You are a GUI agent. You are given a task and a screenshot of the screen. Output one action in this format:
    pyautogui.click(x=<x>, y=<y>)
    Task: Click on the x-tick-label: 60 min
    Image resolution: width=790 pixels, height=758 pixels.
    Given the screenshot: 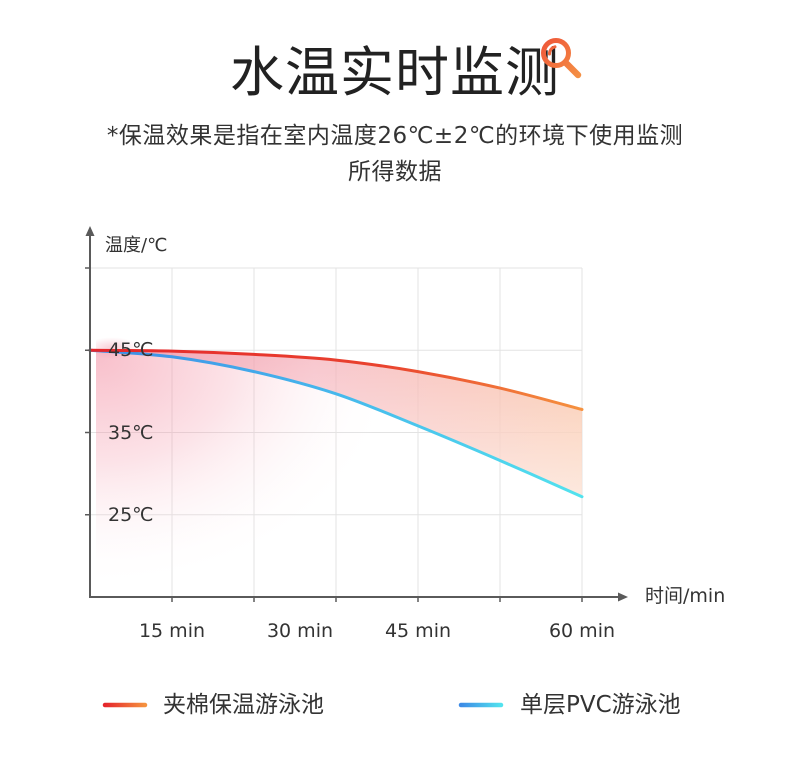 What is the action you would take?
    pyautogui.click(x=582, y=631)
    